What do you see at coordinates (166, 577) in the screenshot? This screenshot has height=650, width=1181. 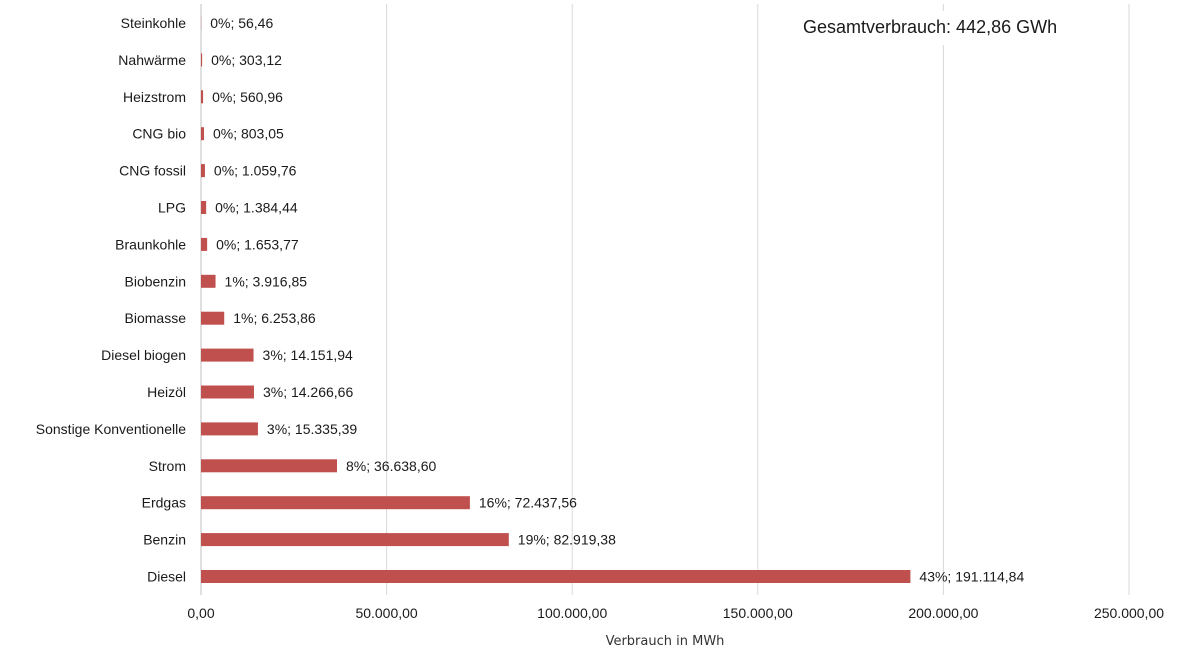 I see `category-label: Diesel` at bounding box center [166, 577].